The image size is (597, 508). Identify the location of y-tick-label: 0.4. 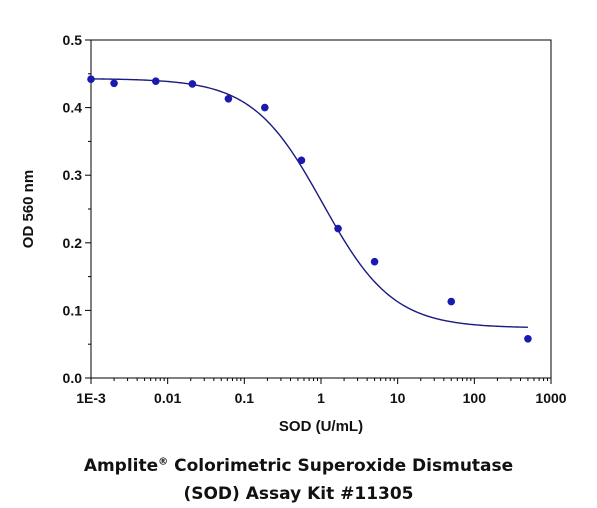
(73, 108).